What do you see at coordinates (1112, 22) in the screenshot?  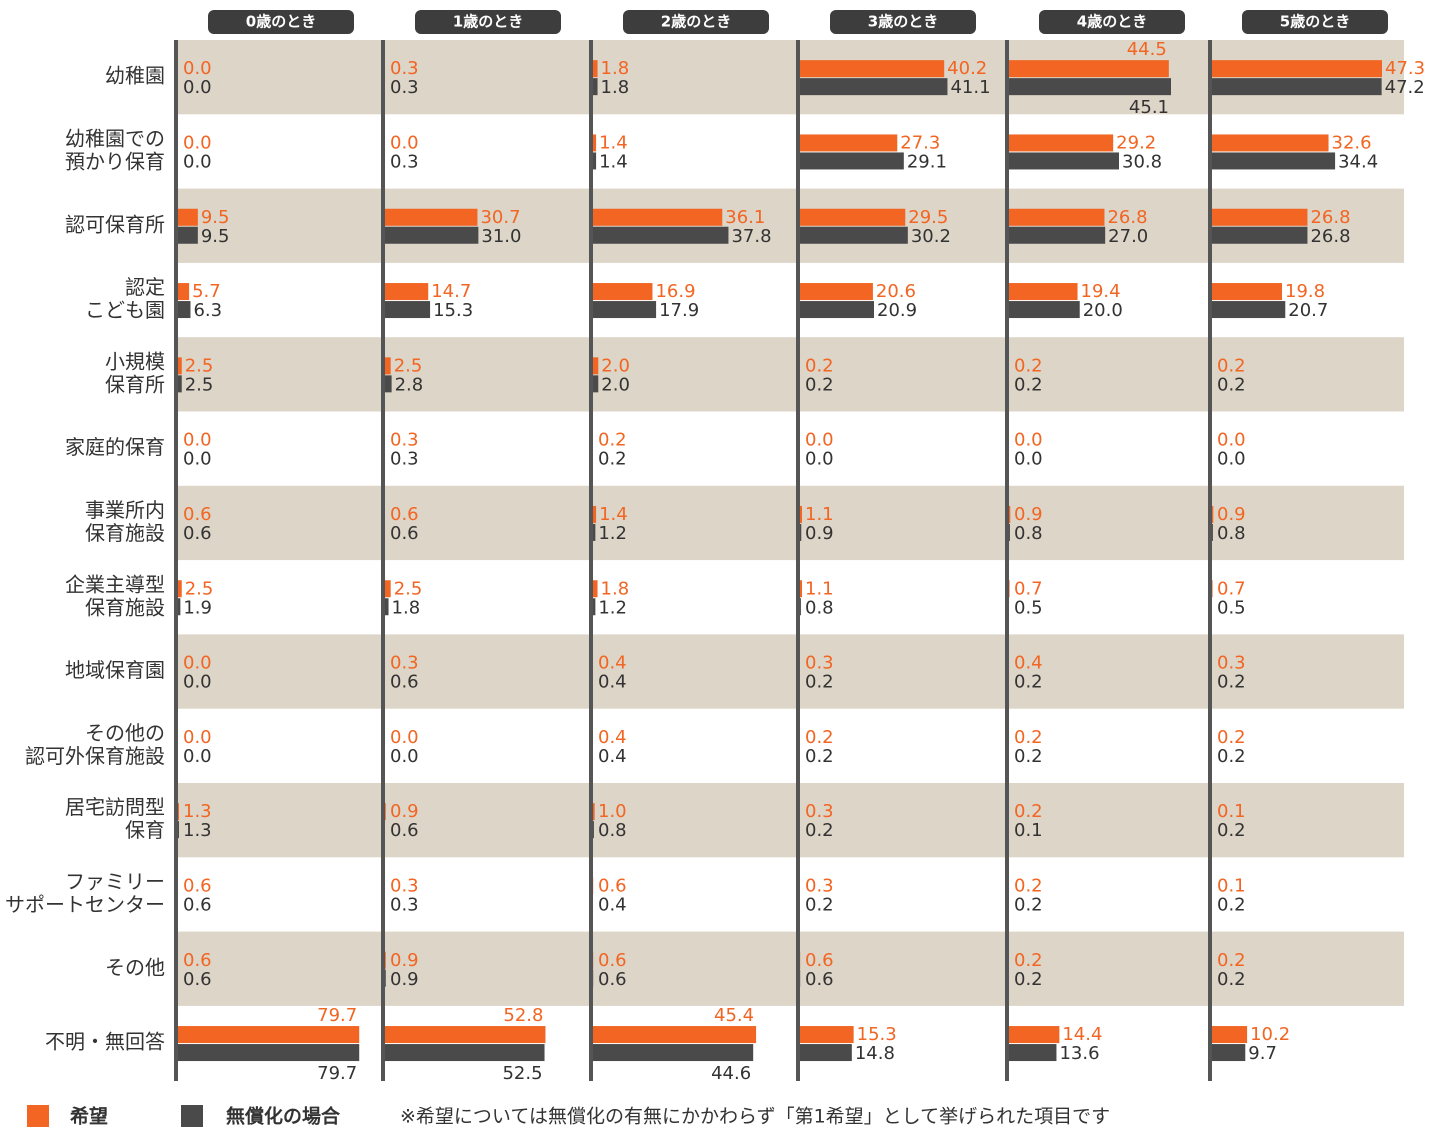 I see `panel-title: 4歳のとき` at bounding box center [1112, 22].